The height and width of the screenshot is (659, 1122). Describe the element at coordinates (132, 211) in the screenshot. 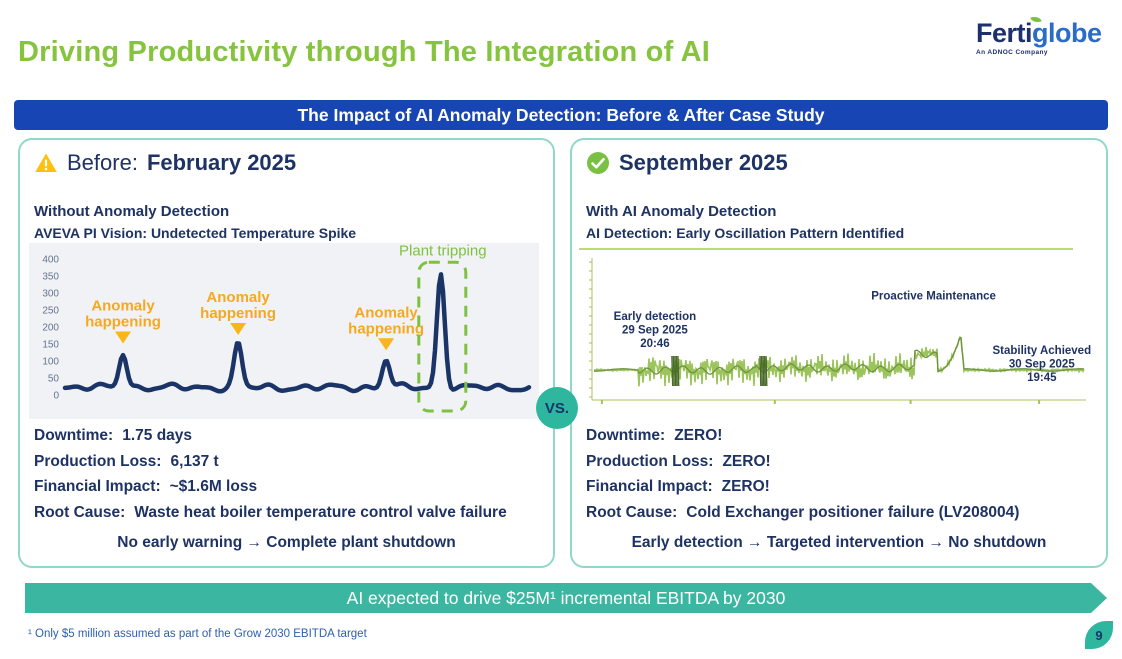

I see `before-subtitle-1: Without Anomaly Detection` at that location.